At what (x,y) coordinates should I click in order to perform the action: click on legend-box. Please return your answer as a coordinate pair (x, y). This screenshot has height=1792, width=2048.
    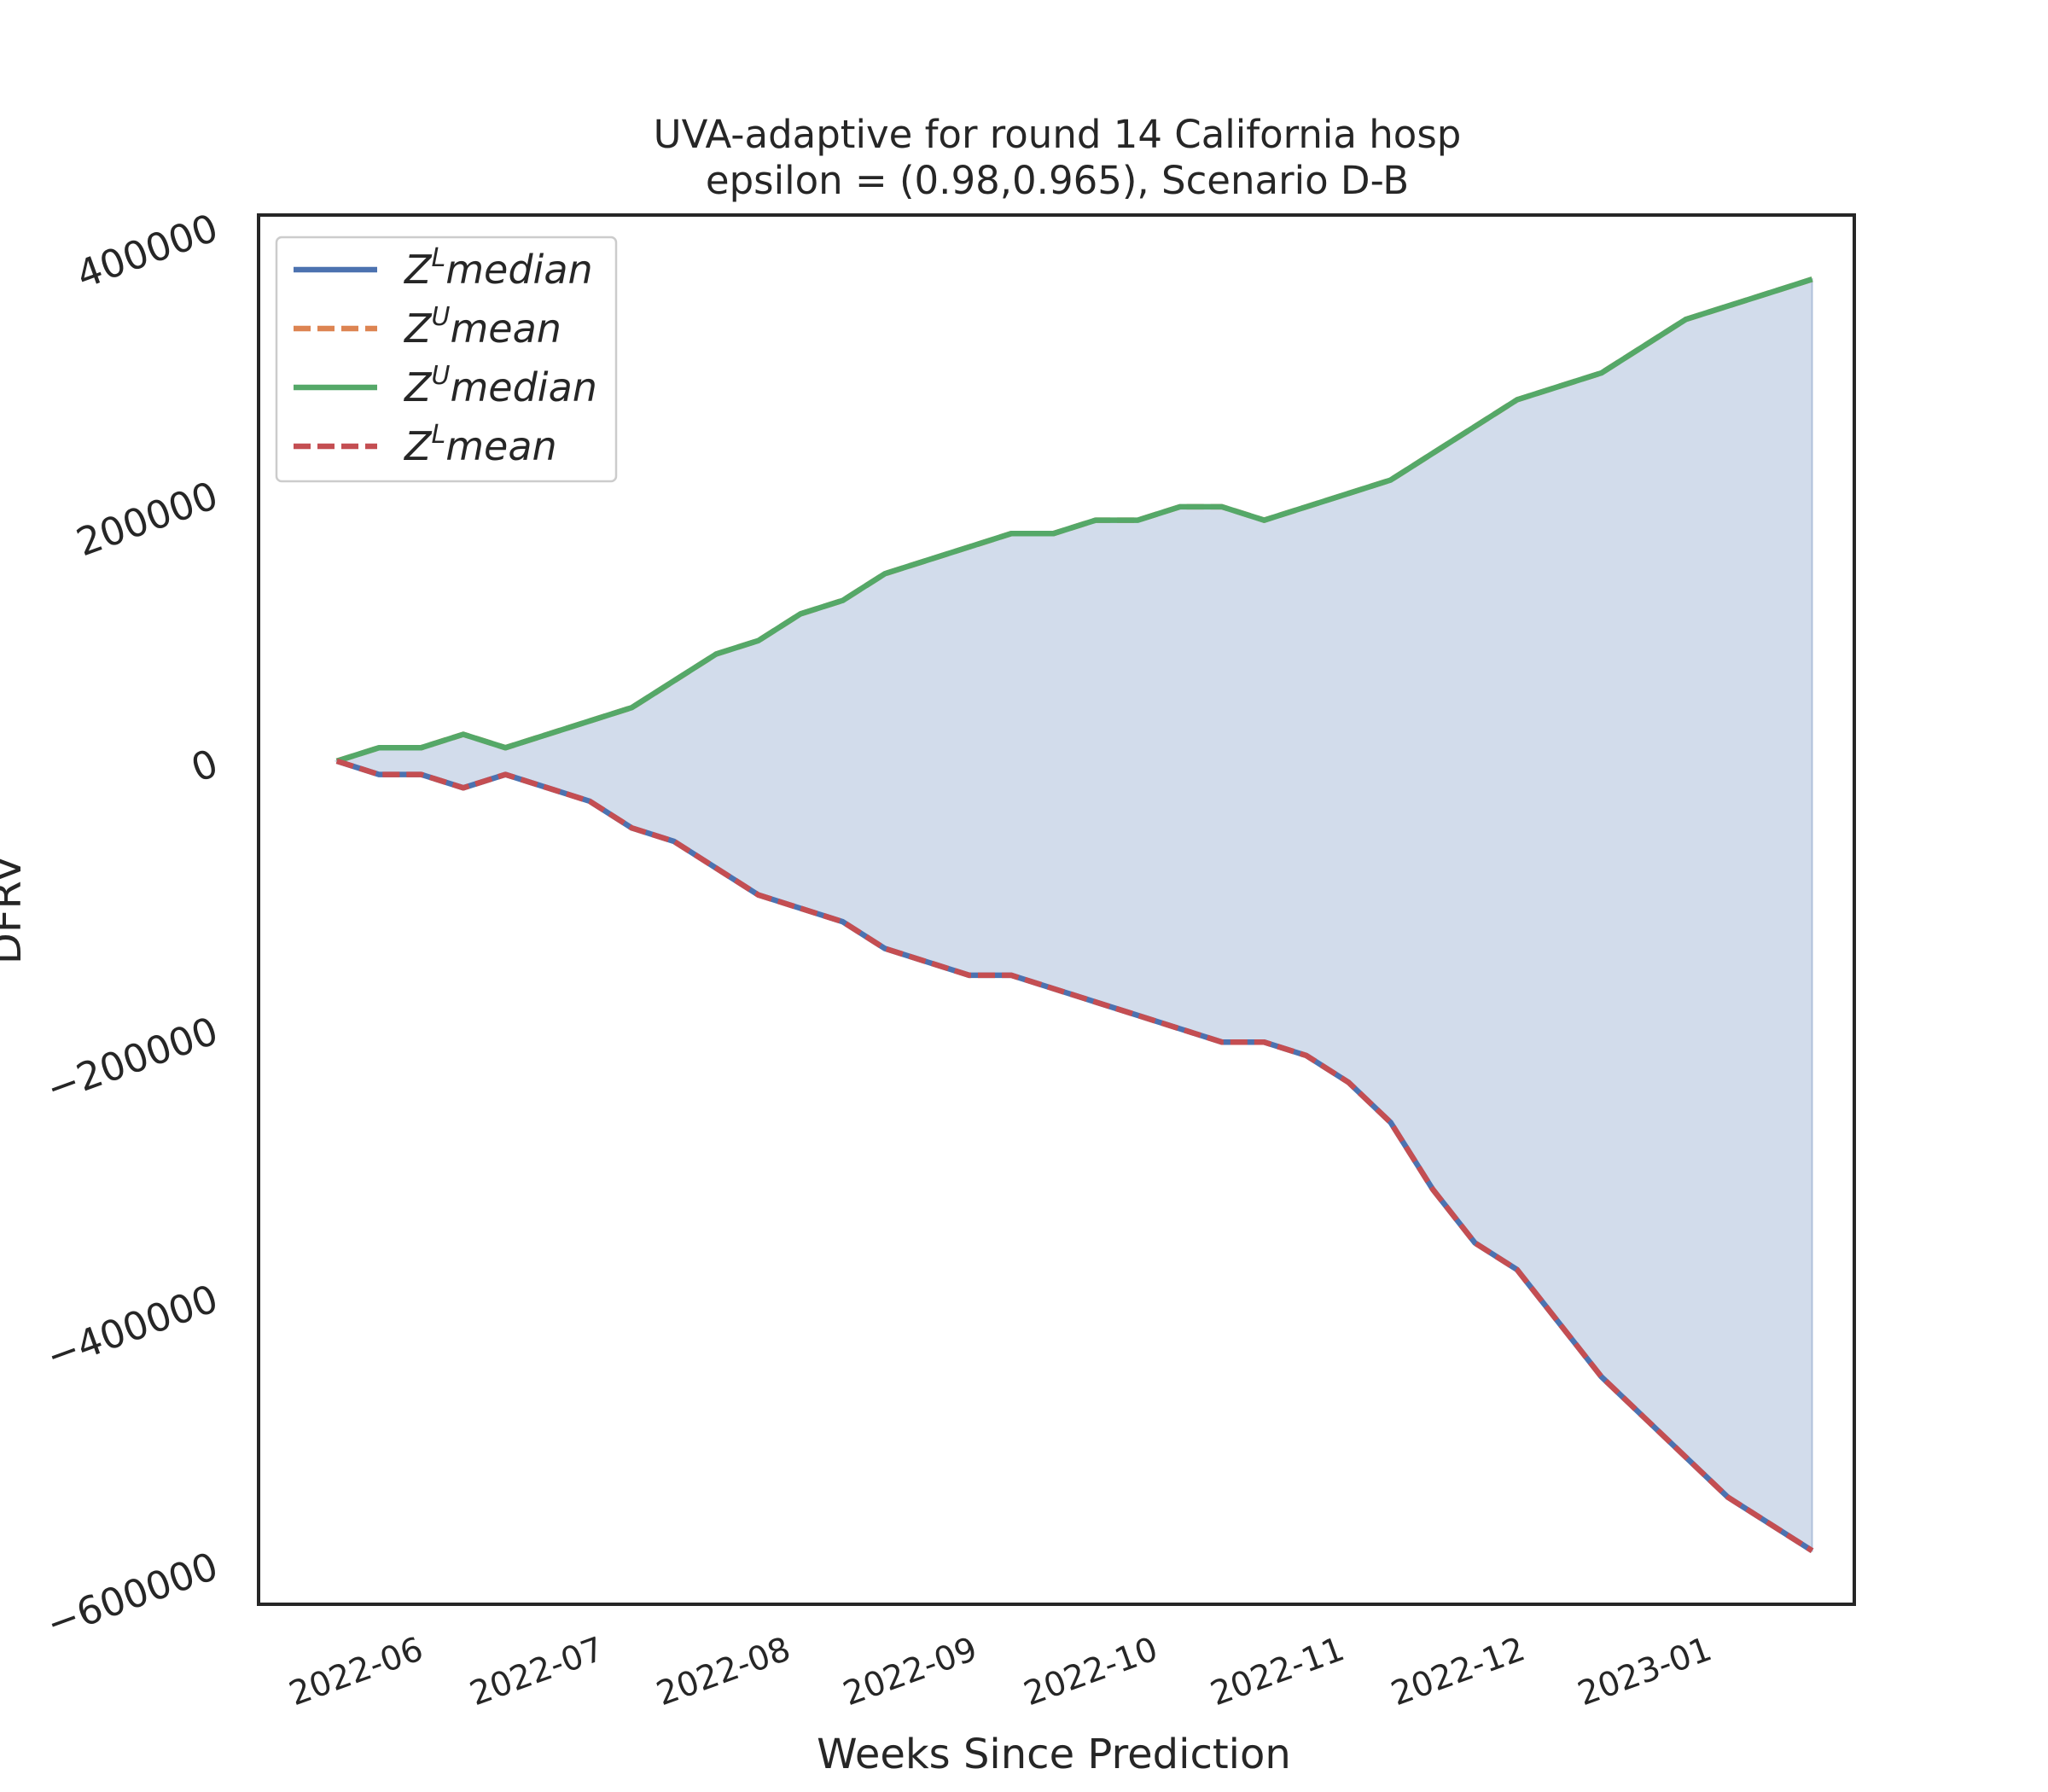
    Looking at the image, I should click on (447, 359).